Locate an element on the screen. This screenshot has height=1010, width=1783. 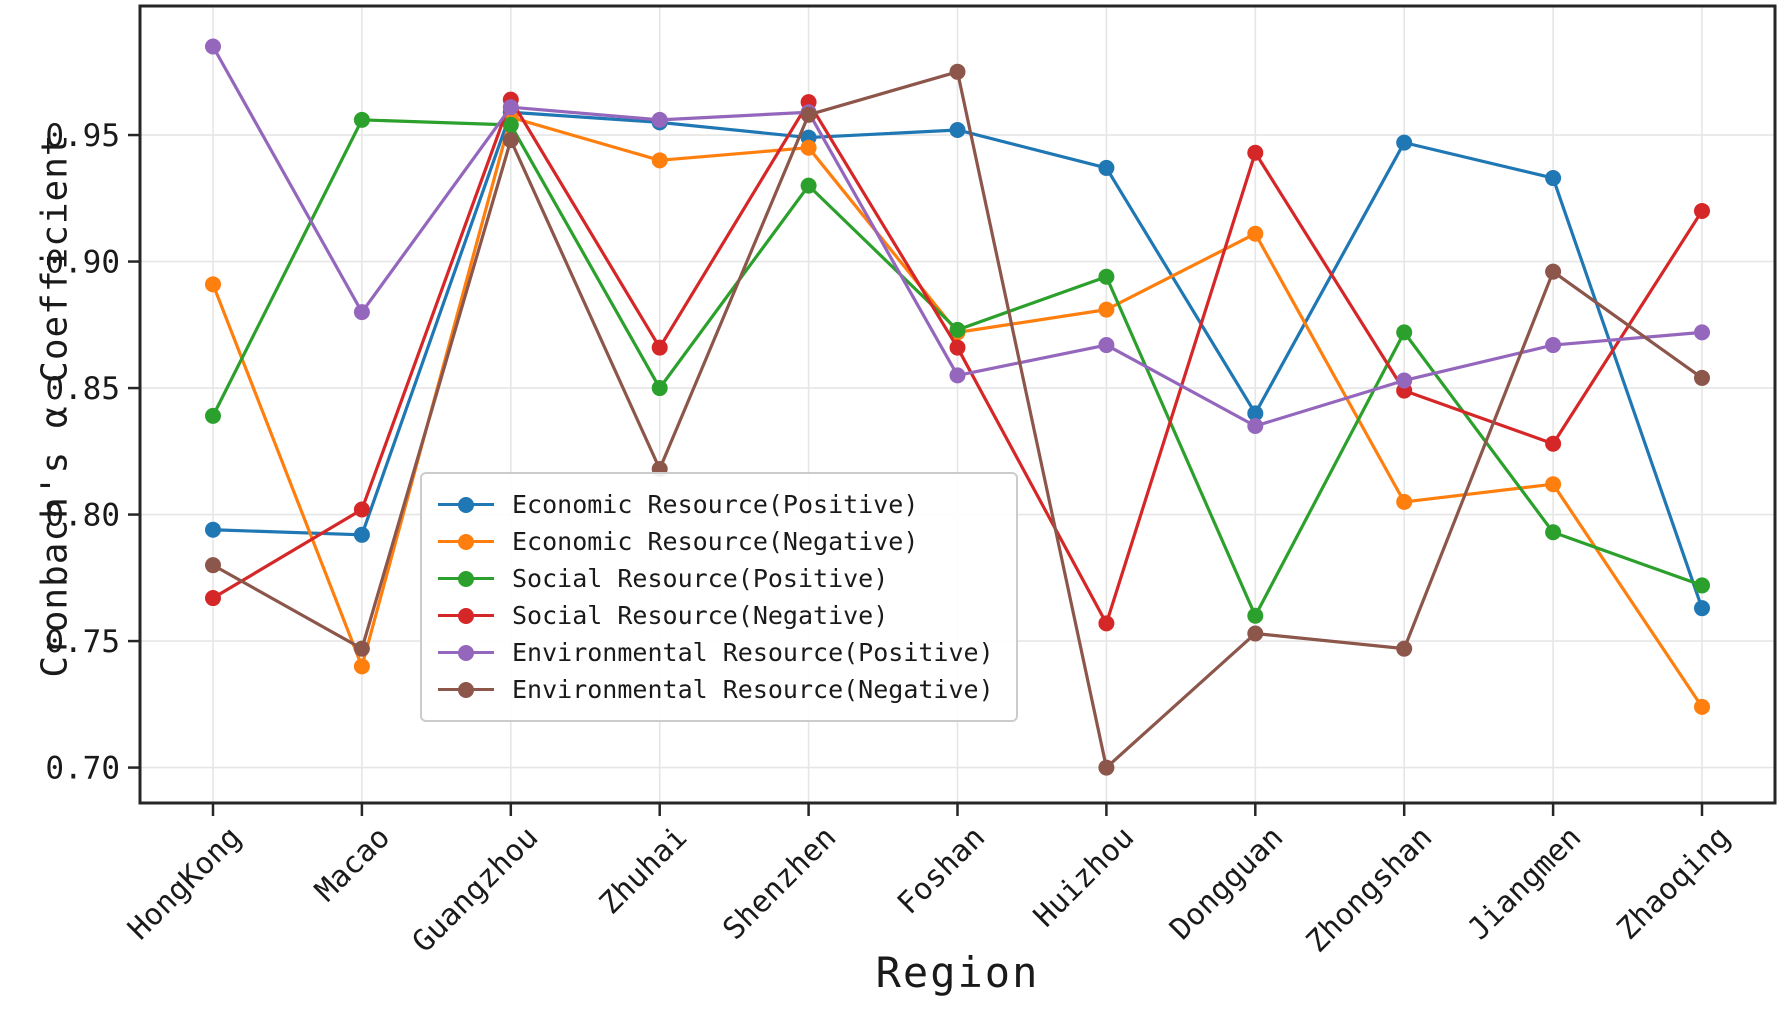
legend-item: Economic Resource(Negative) is located at coordinates (716, 541).